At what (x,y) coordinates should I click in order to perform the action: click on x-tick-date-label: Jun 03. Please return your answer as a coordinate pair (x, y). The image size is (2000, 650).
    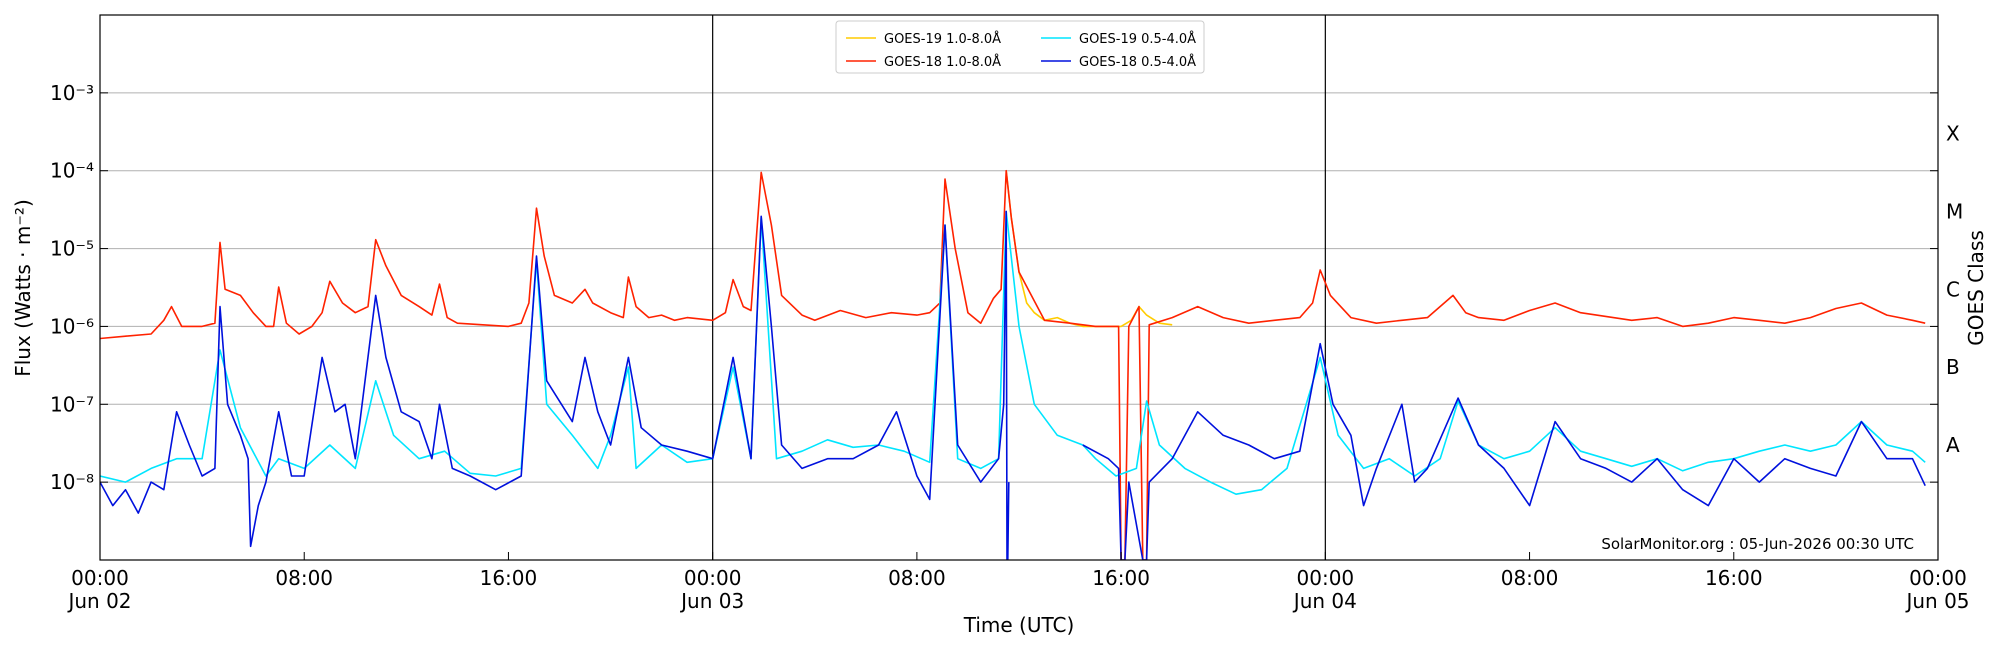
    Looking at the image, I should click on (711, 601).